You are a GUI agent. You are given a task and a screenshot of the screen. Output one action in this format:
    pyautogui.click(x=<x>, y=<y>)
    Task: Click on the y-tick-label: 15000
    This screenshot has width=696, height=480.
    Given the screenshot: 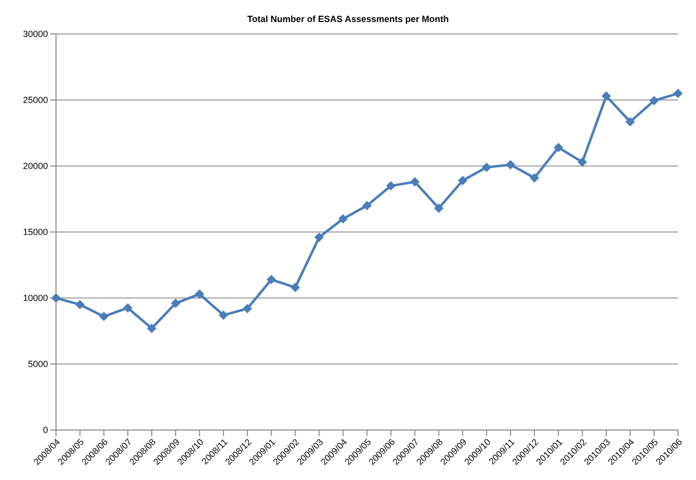 What is the action you would take?
    pyautogui.click(x=35, y=232)
    